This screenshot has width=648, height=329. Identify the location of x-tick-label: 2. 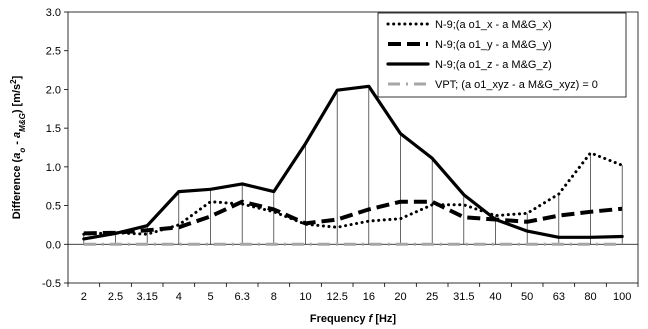
(84, 297).